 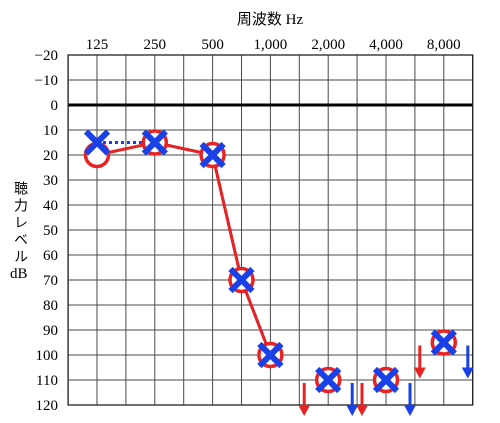 I want to click on y-tick-labels: −20 −10 0 10 20 30 40 50 60 70 80 90 100 110 120, so click(x=46, y=231).